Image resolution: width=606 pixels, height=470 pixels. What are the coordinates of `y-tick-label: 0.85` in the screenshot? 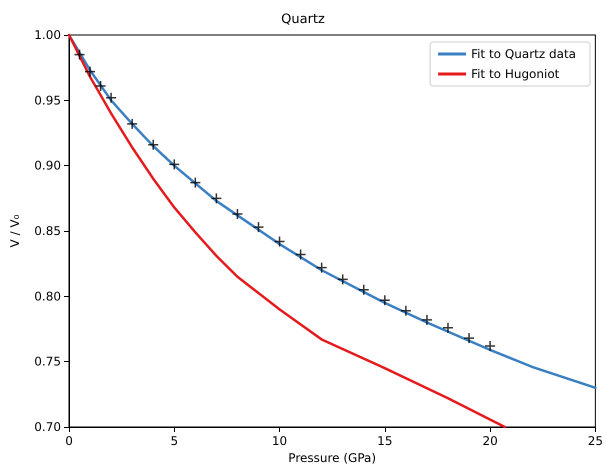 It's located at (47, 231).